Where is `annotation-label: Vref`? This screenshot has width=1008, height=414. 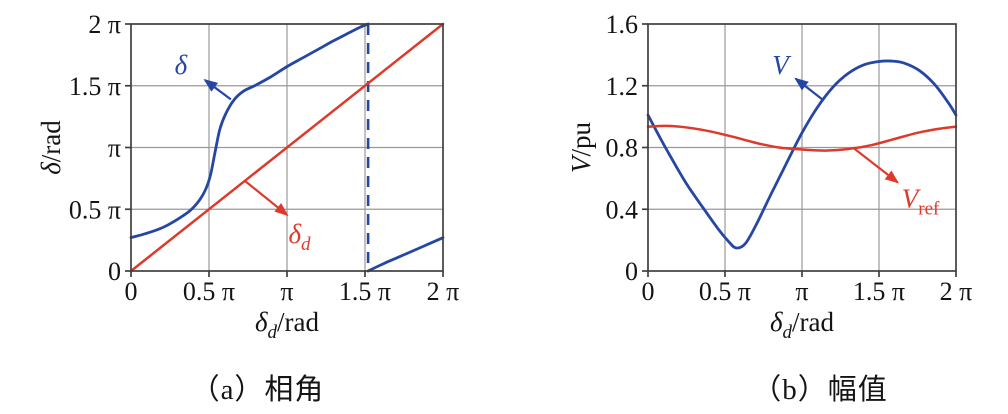 annotation-label: Vref is located at coordinates (921, 201).